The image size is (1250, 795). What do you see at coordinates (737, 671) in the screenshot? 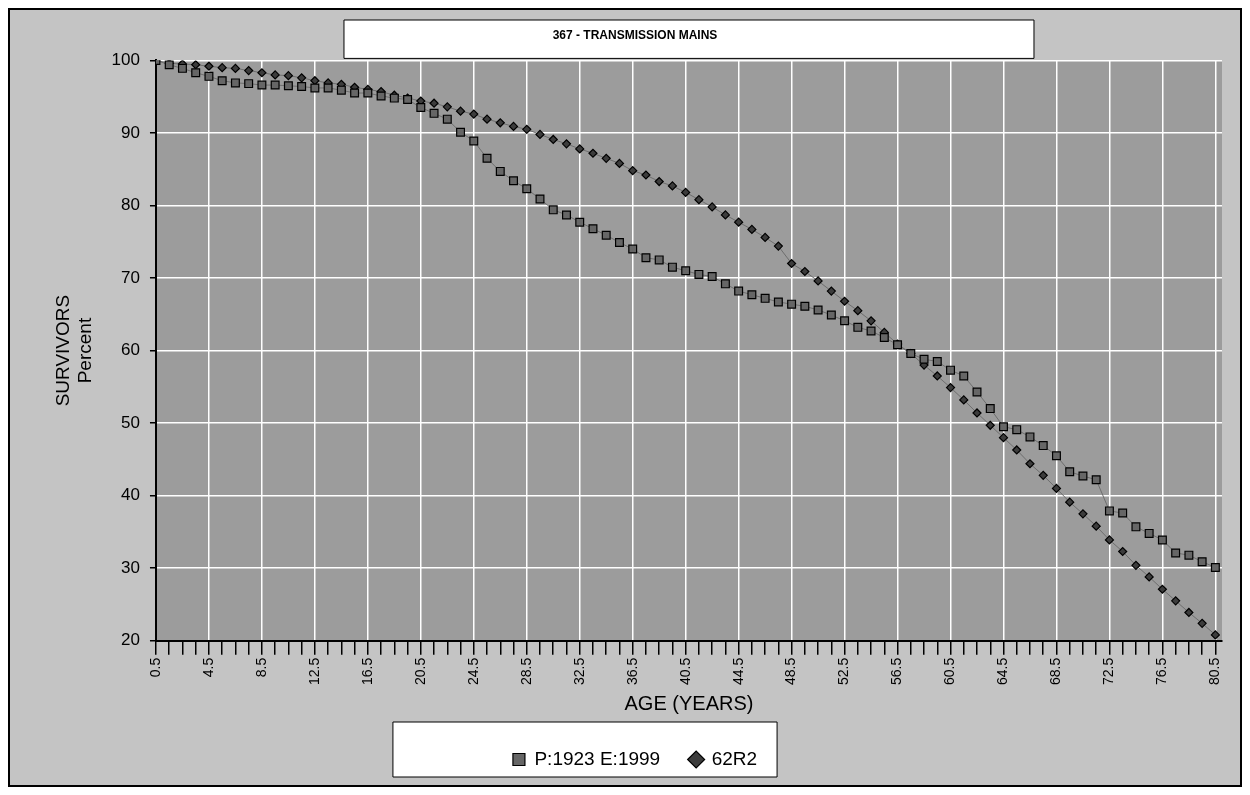
I see `x-tick-label: 44.5` at bounding box center [737, 671].